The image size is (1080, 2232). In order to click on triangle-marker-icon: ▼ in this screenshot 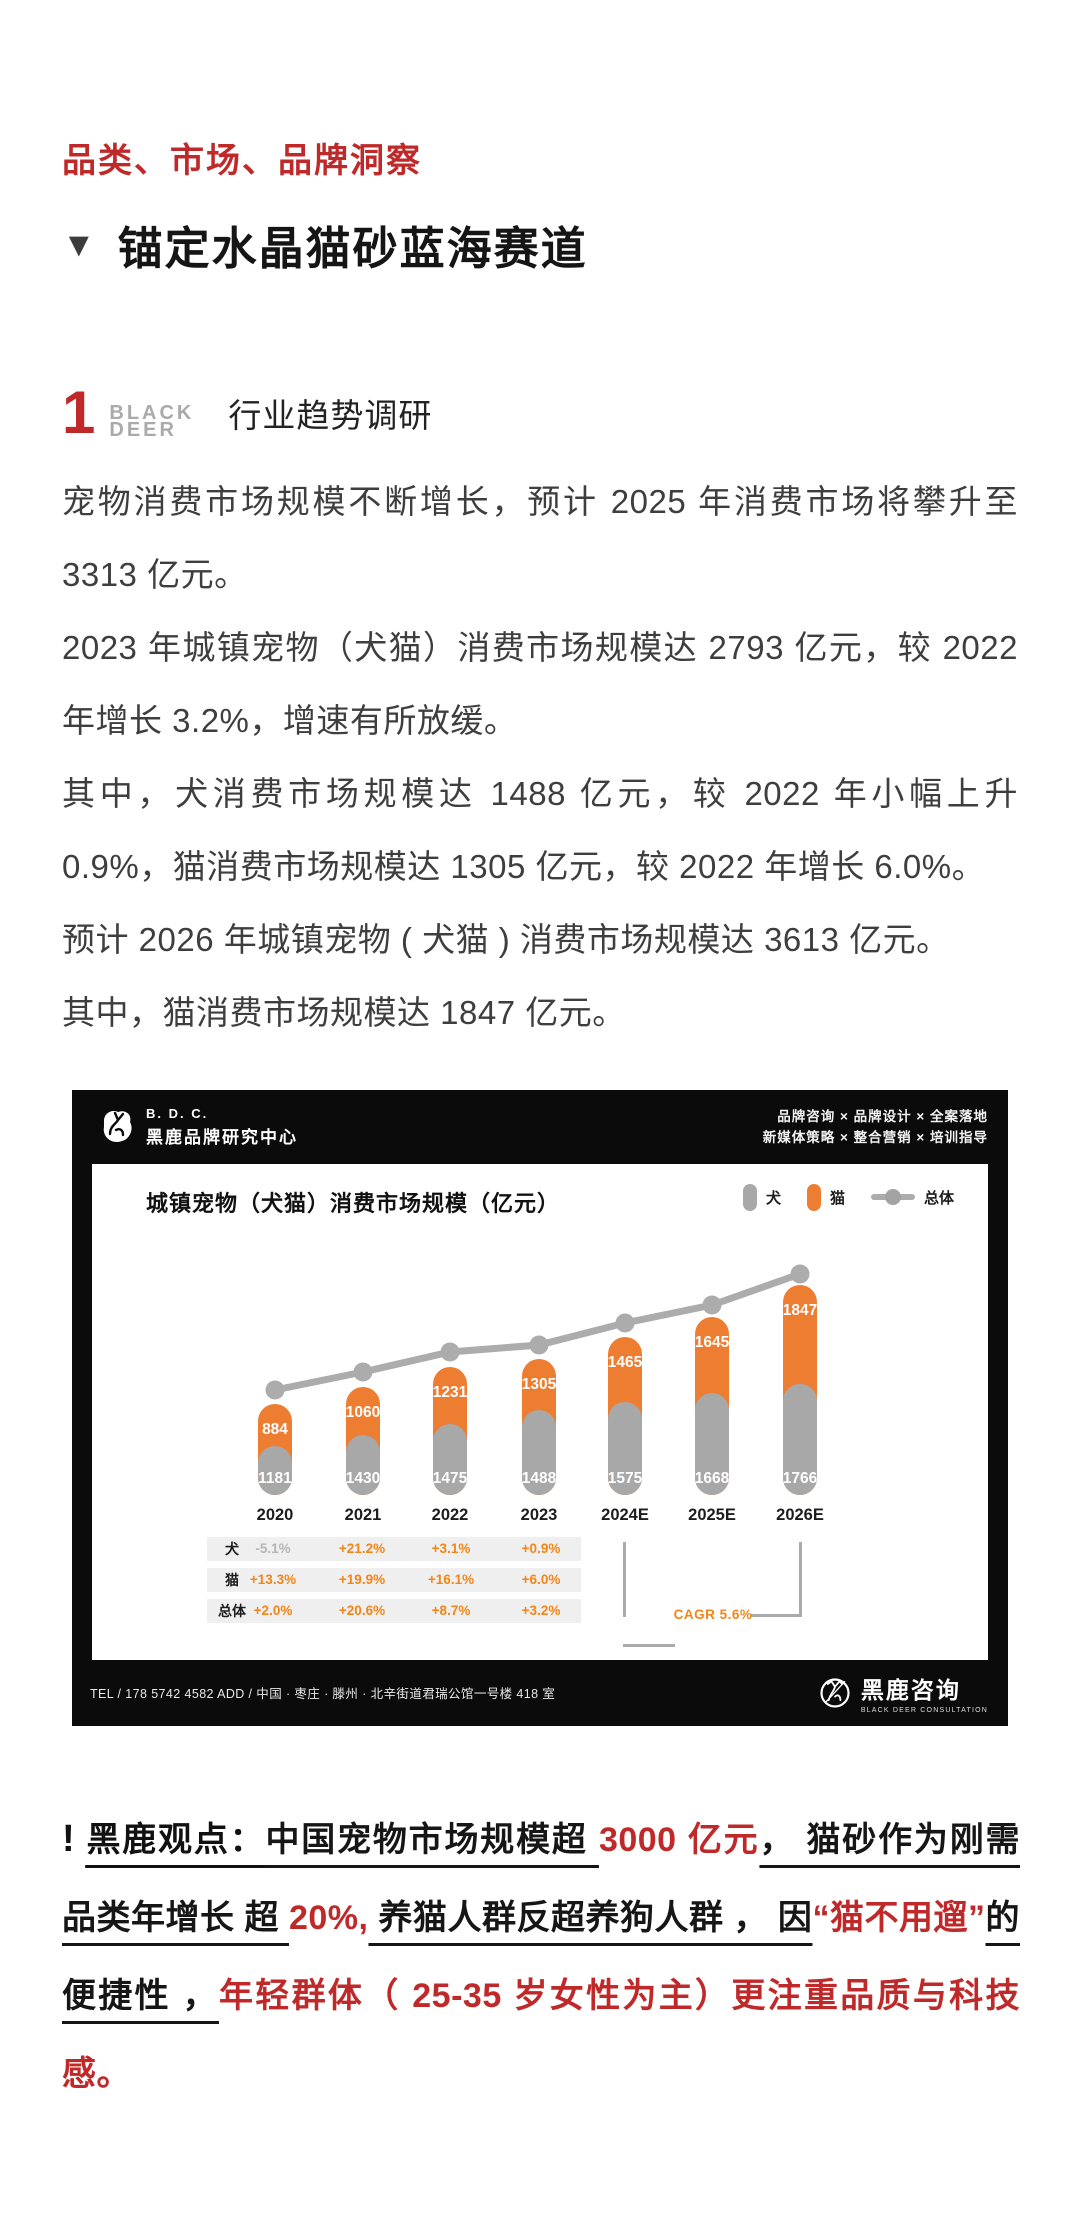, I will do `click(80, 244)`.